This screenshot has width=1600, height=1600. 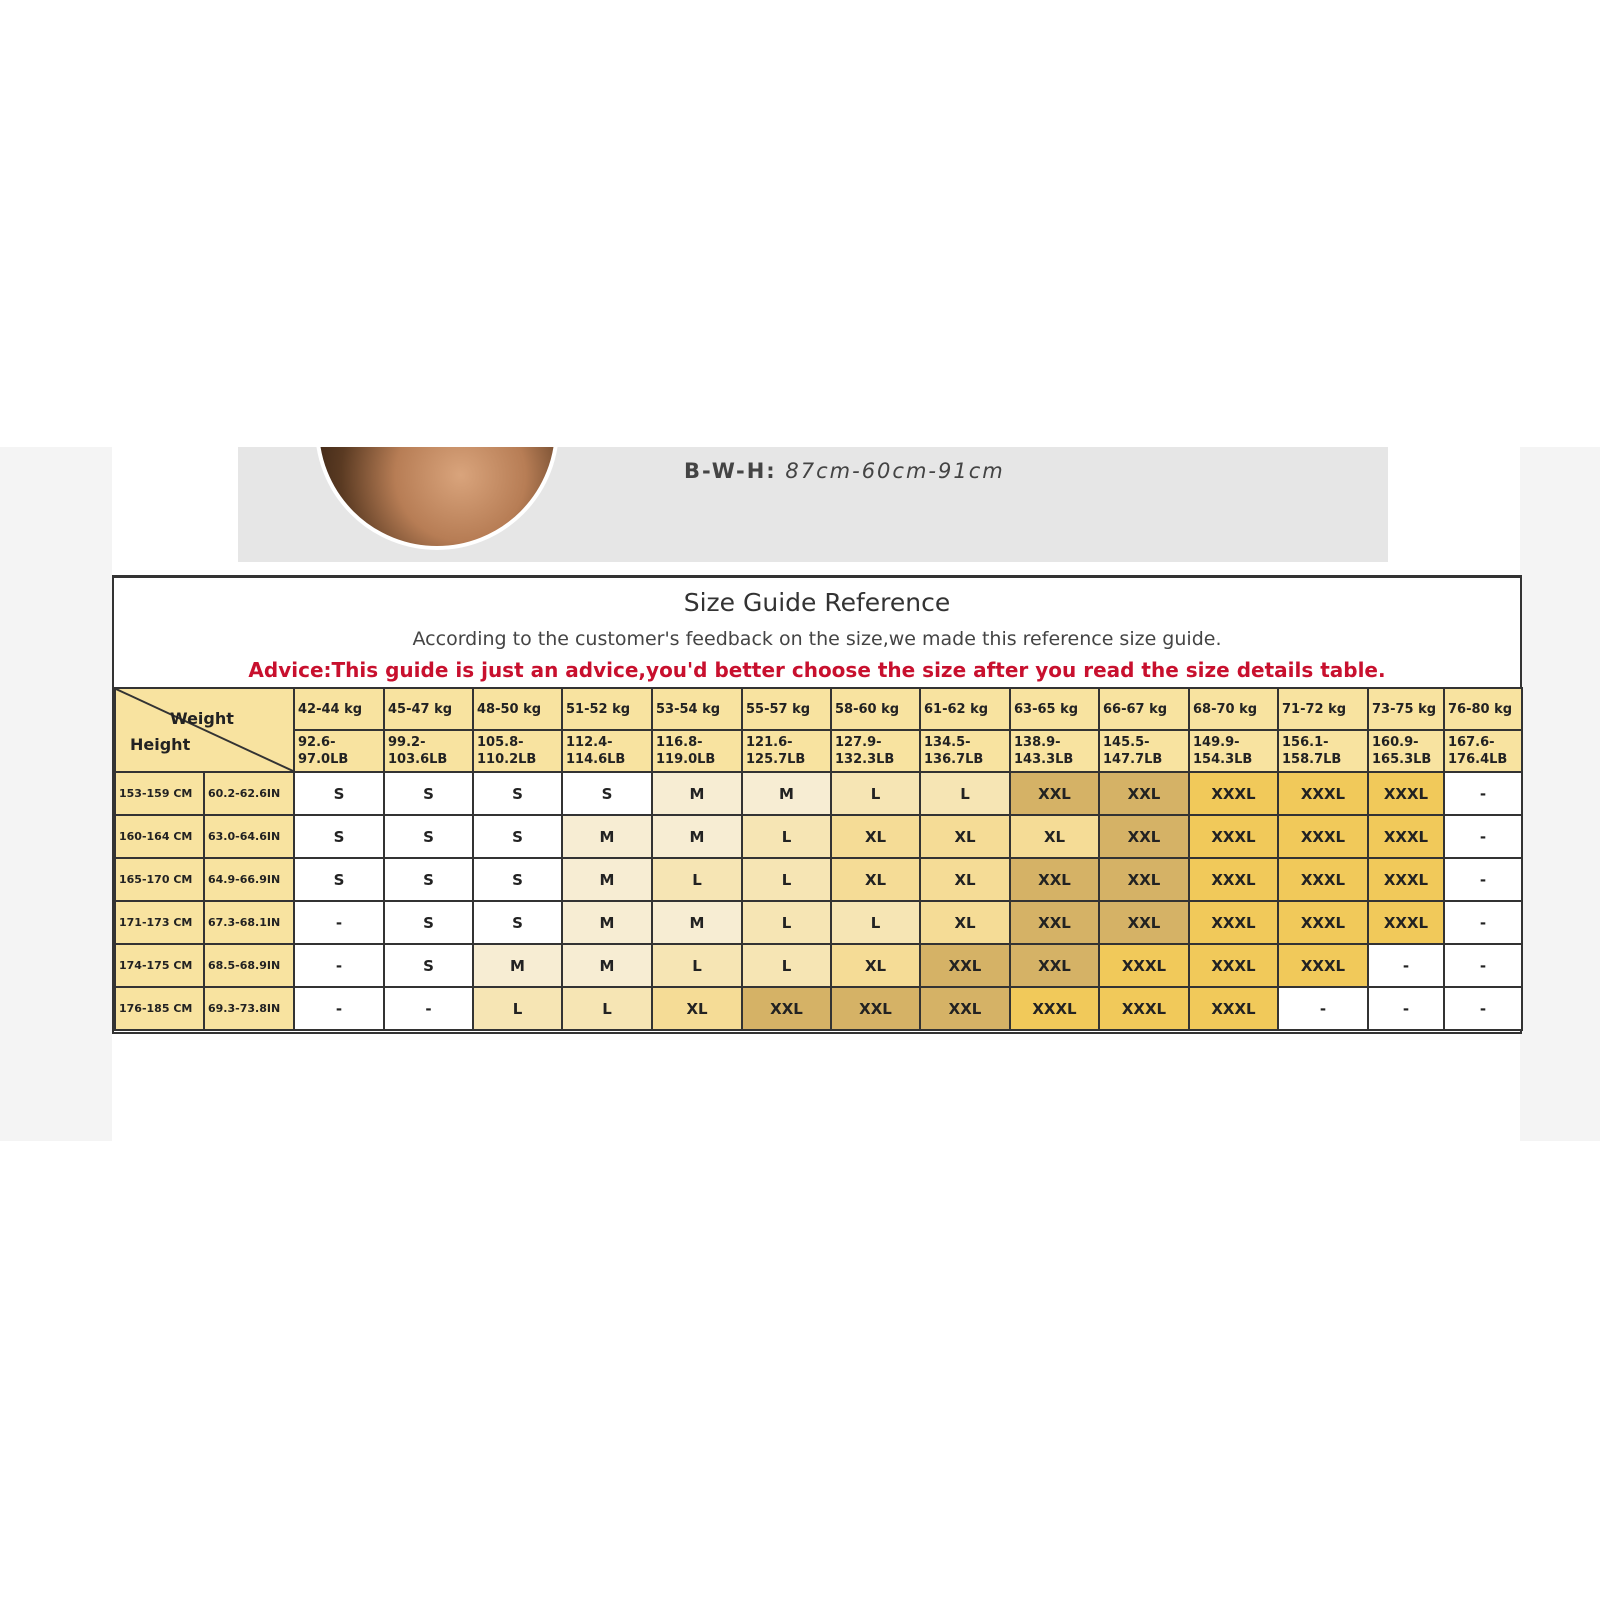 What do you see at coordinates (607, 751) in the screenshot?
I see `weight-lb-header: 112.4- 114.6LB` at bounding box center [607, 751].